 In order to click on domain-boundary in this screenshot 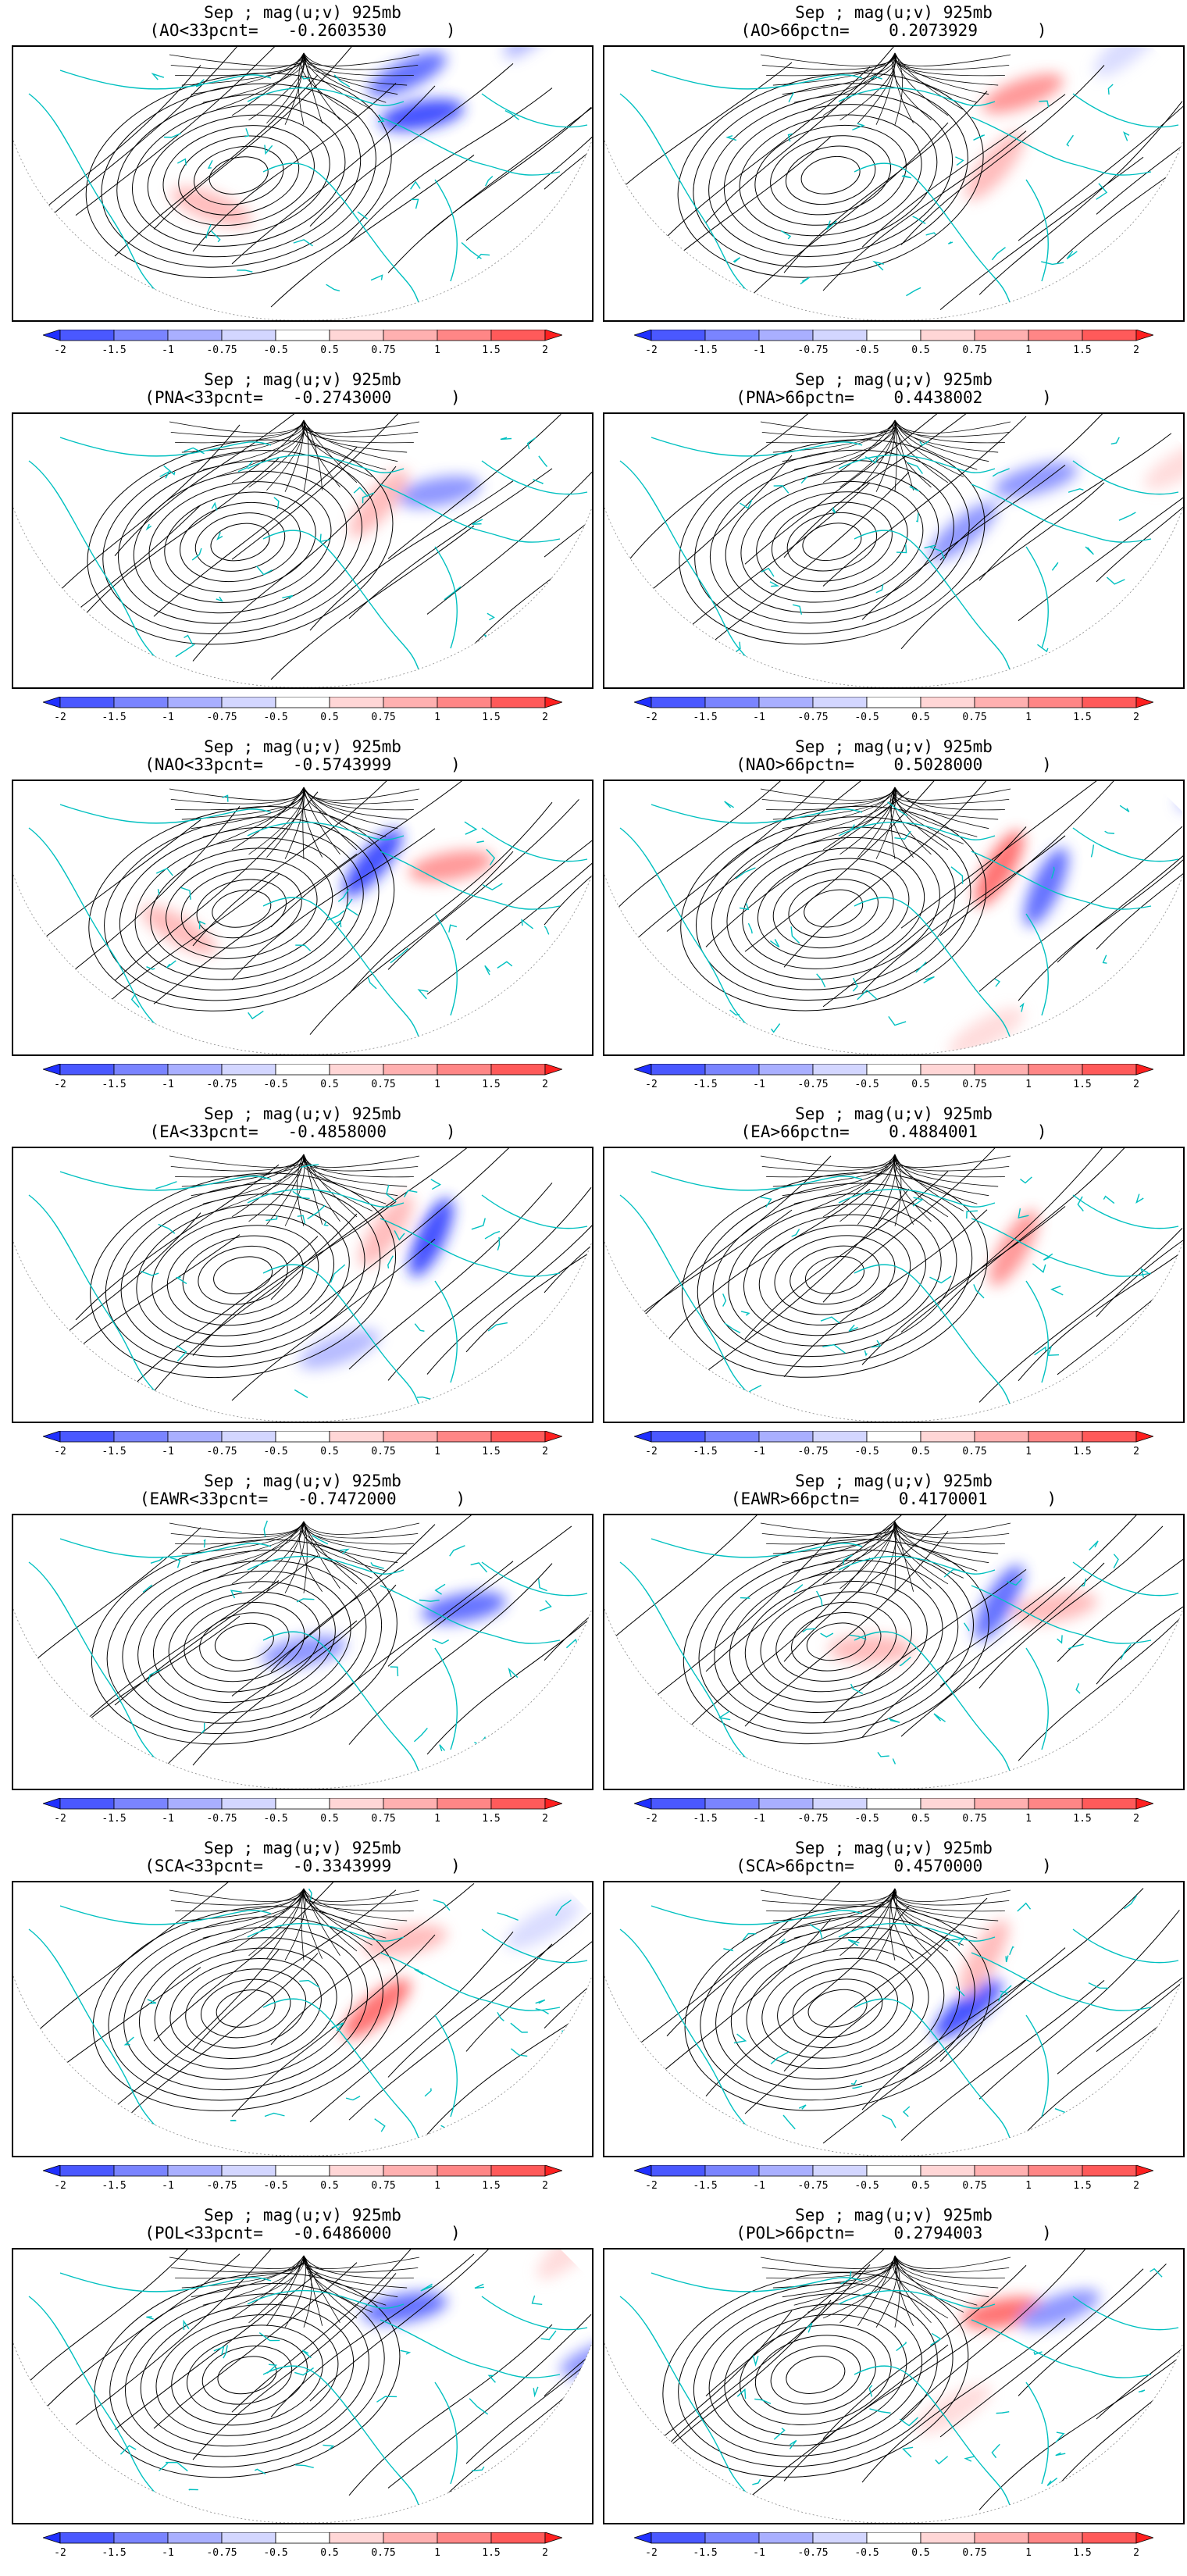, I will do `click(302, 964)`.